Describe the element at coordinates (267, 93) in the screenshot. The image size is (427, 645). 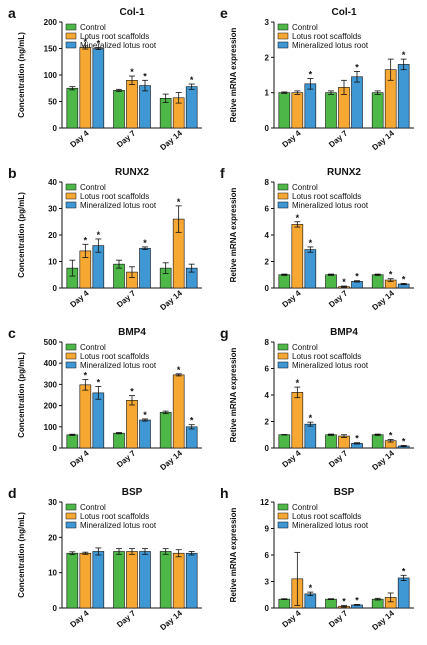
I see `y-tick-label: 1` at that location.